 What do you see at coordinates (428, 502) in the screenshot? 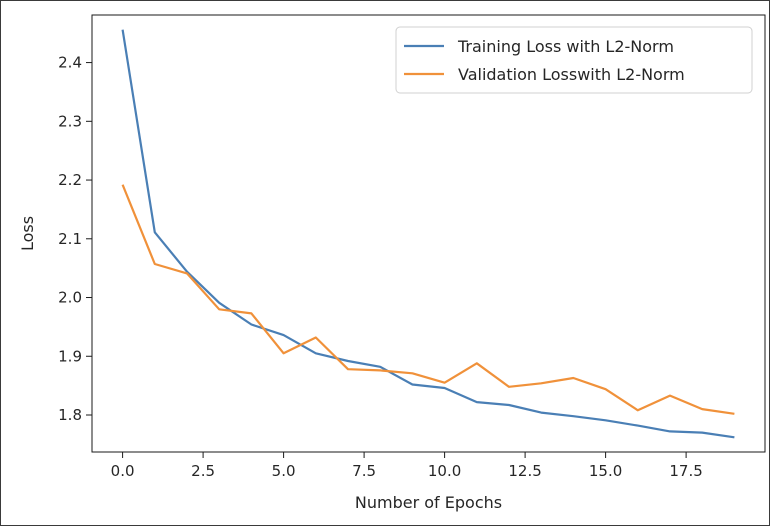
I see `x-axis-label: Number of Epochs` at bounding box center [428, 502].